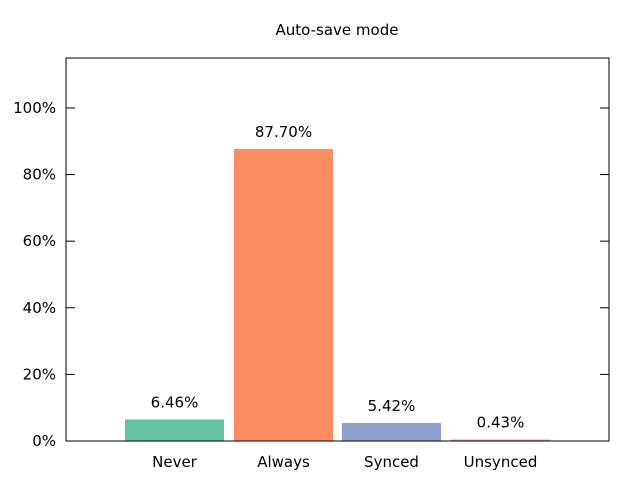  What do you see at coordinates (175, 462) in the screenshot?
I see `x-tick-label-never: Never` at bounding box center [175, 462].